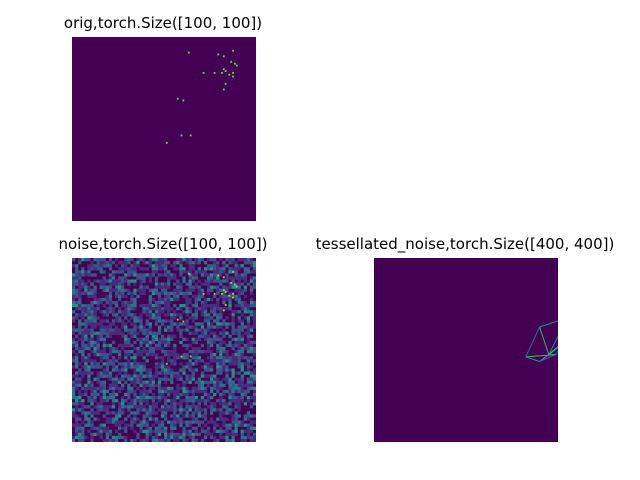  Describe the element at coordinates (233, 297) in the screenshot. I see `noise-point` at that location.